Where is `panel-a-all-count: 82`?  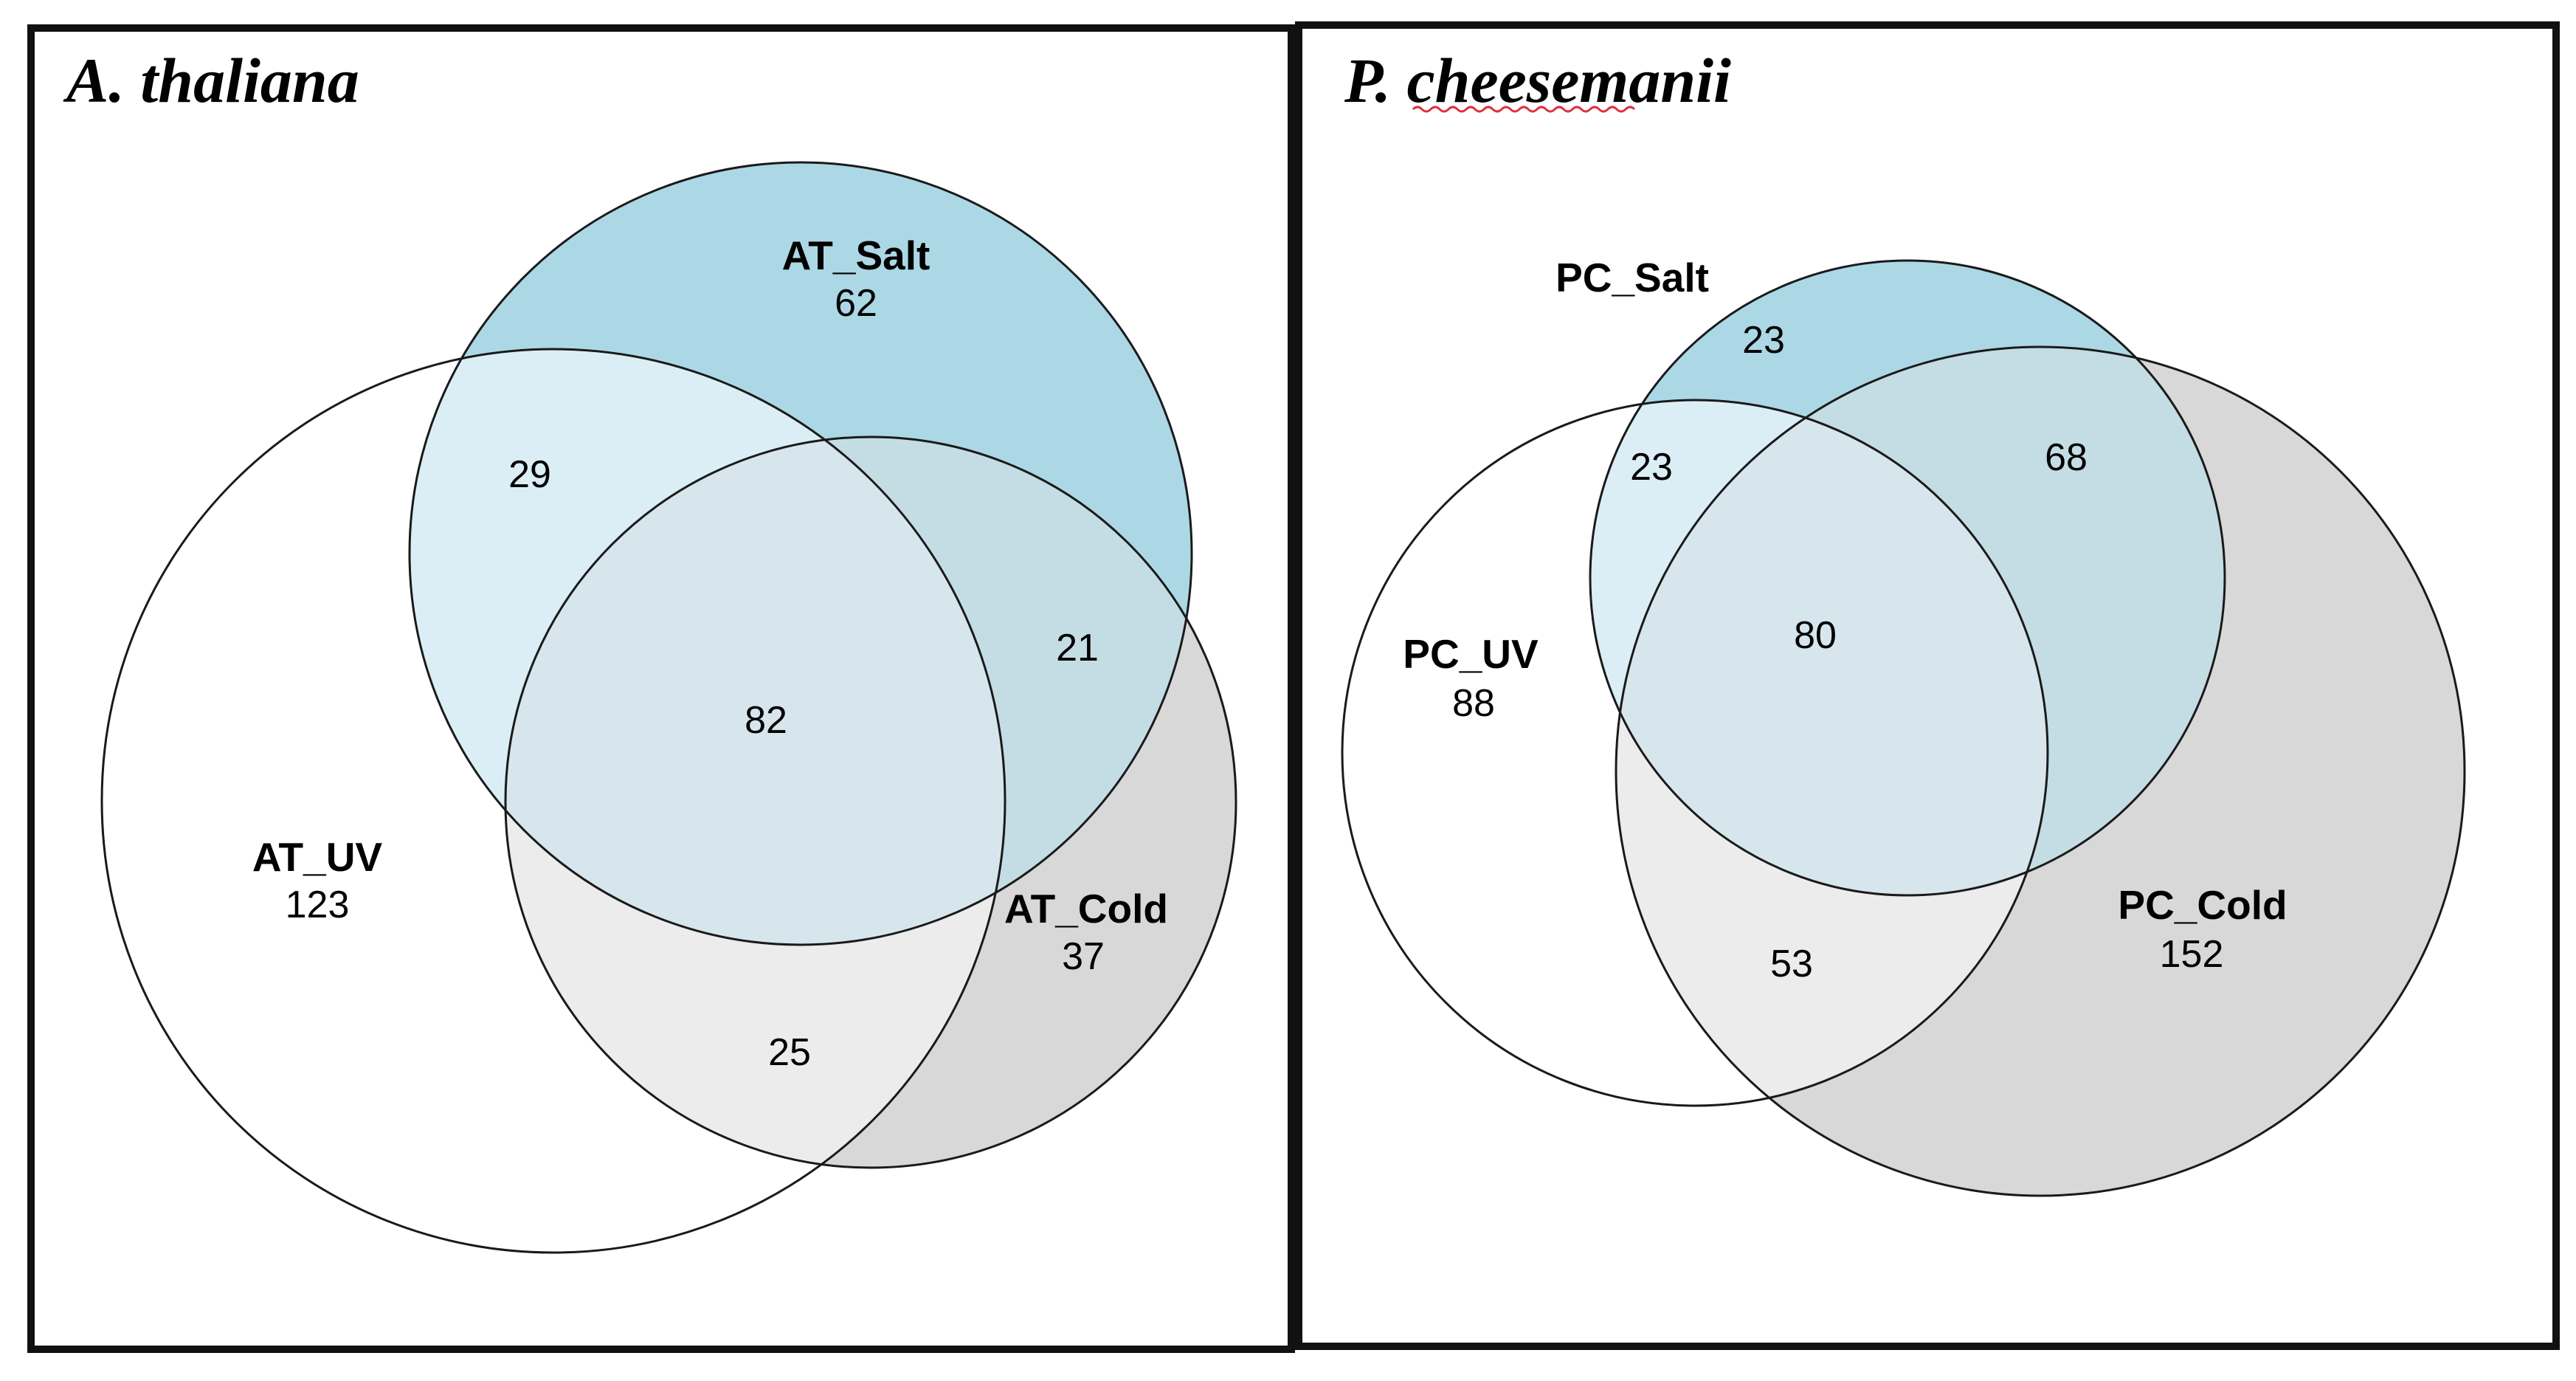
panel-a-all-count: 82 is located at coordinates (766, 720).